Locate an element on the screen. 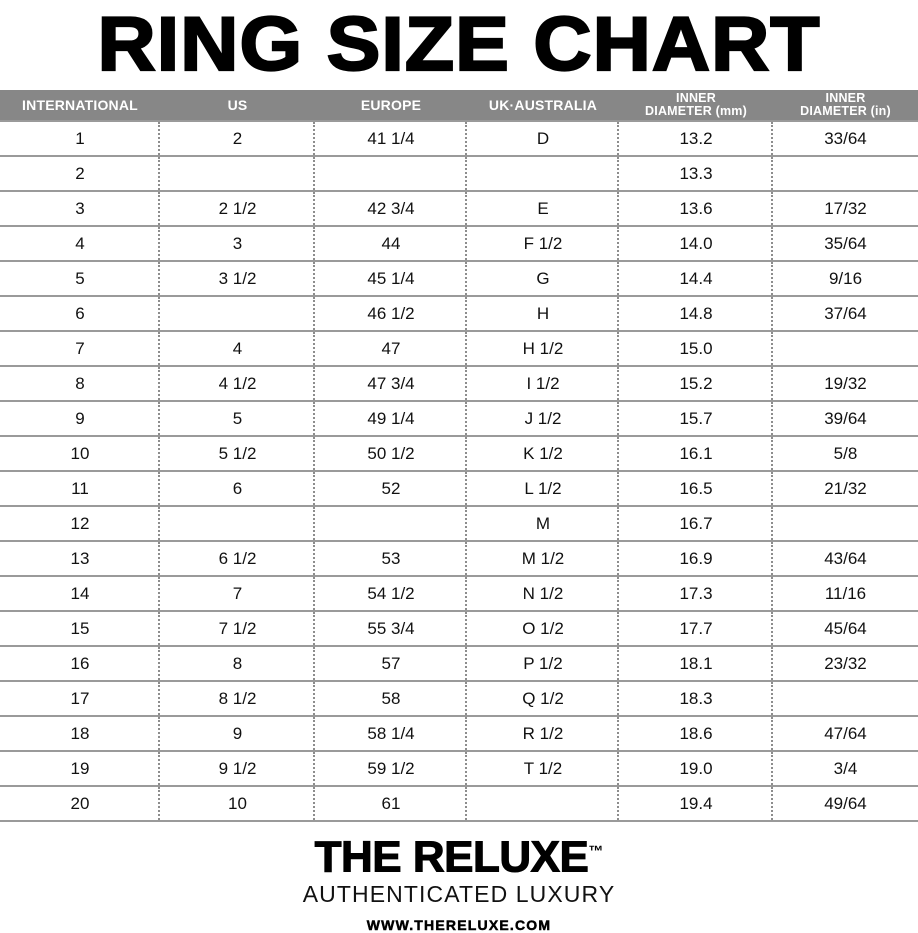  column-header-us: US is located at coordinates (237, 105).